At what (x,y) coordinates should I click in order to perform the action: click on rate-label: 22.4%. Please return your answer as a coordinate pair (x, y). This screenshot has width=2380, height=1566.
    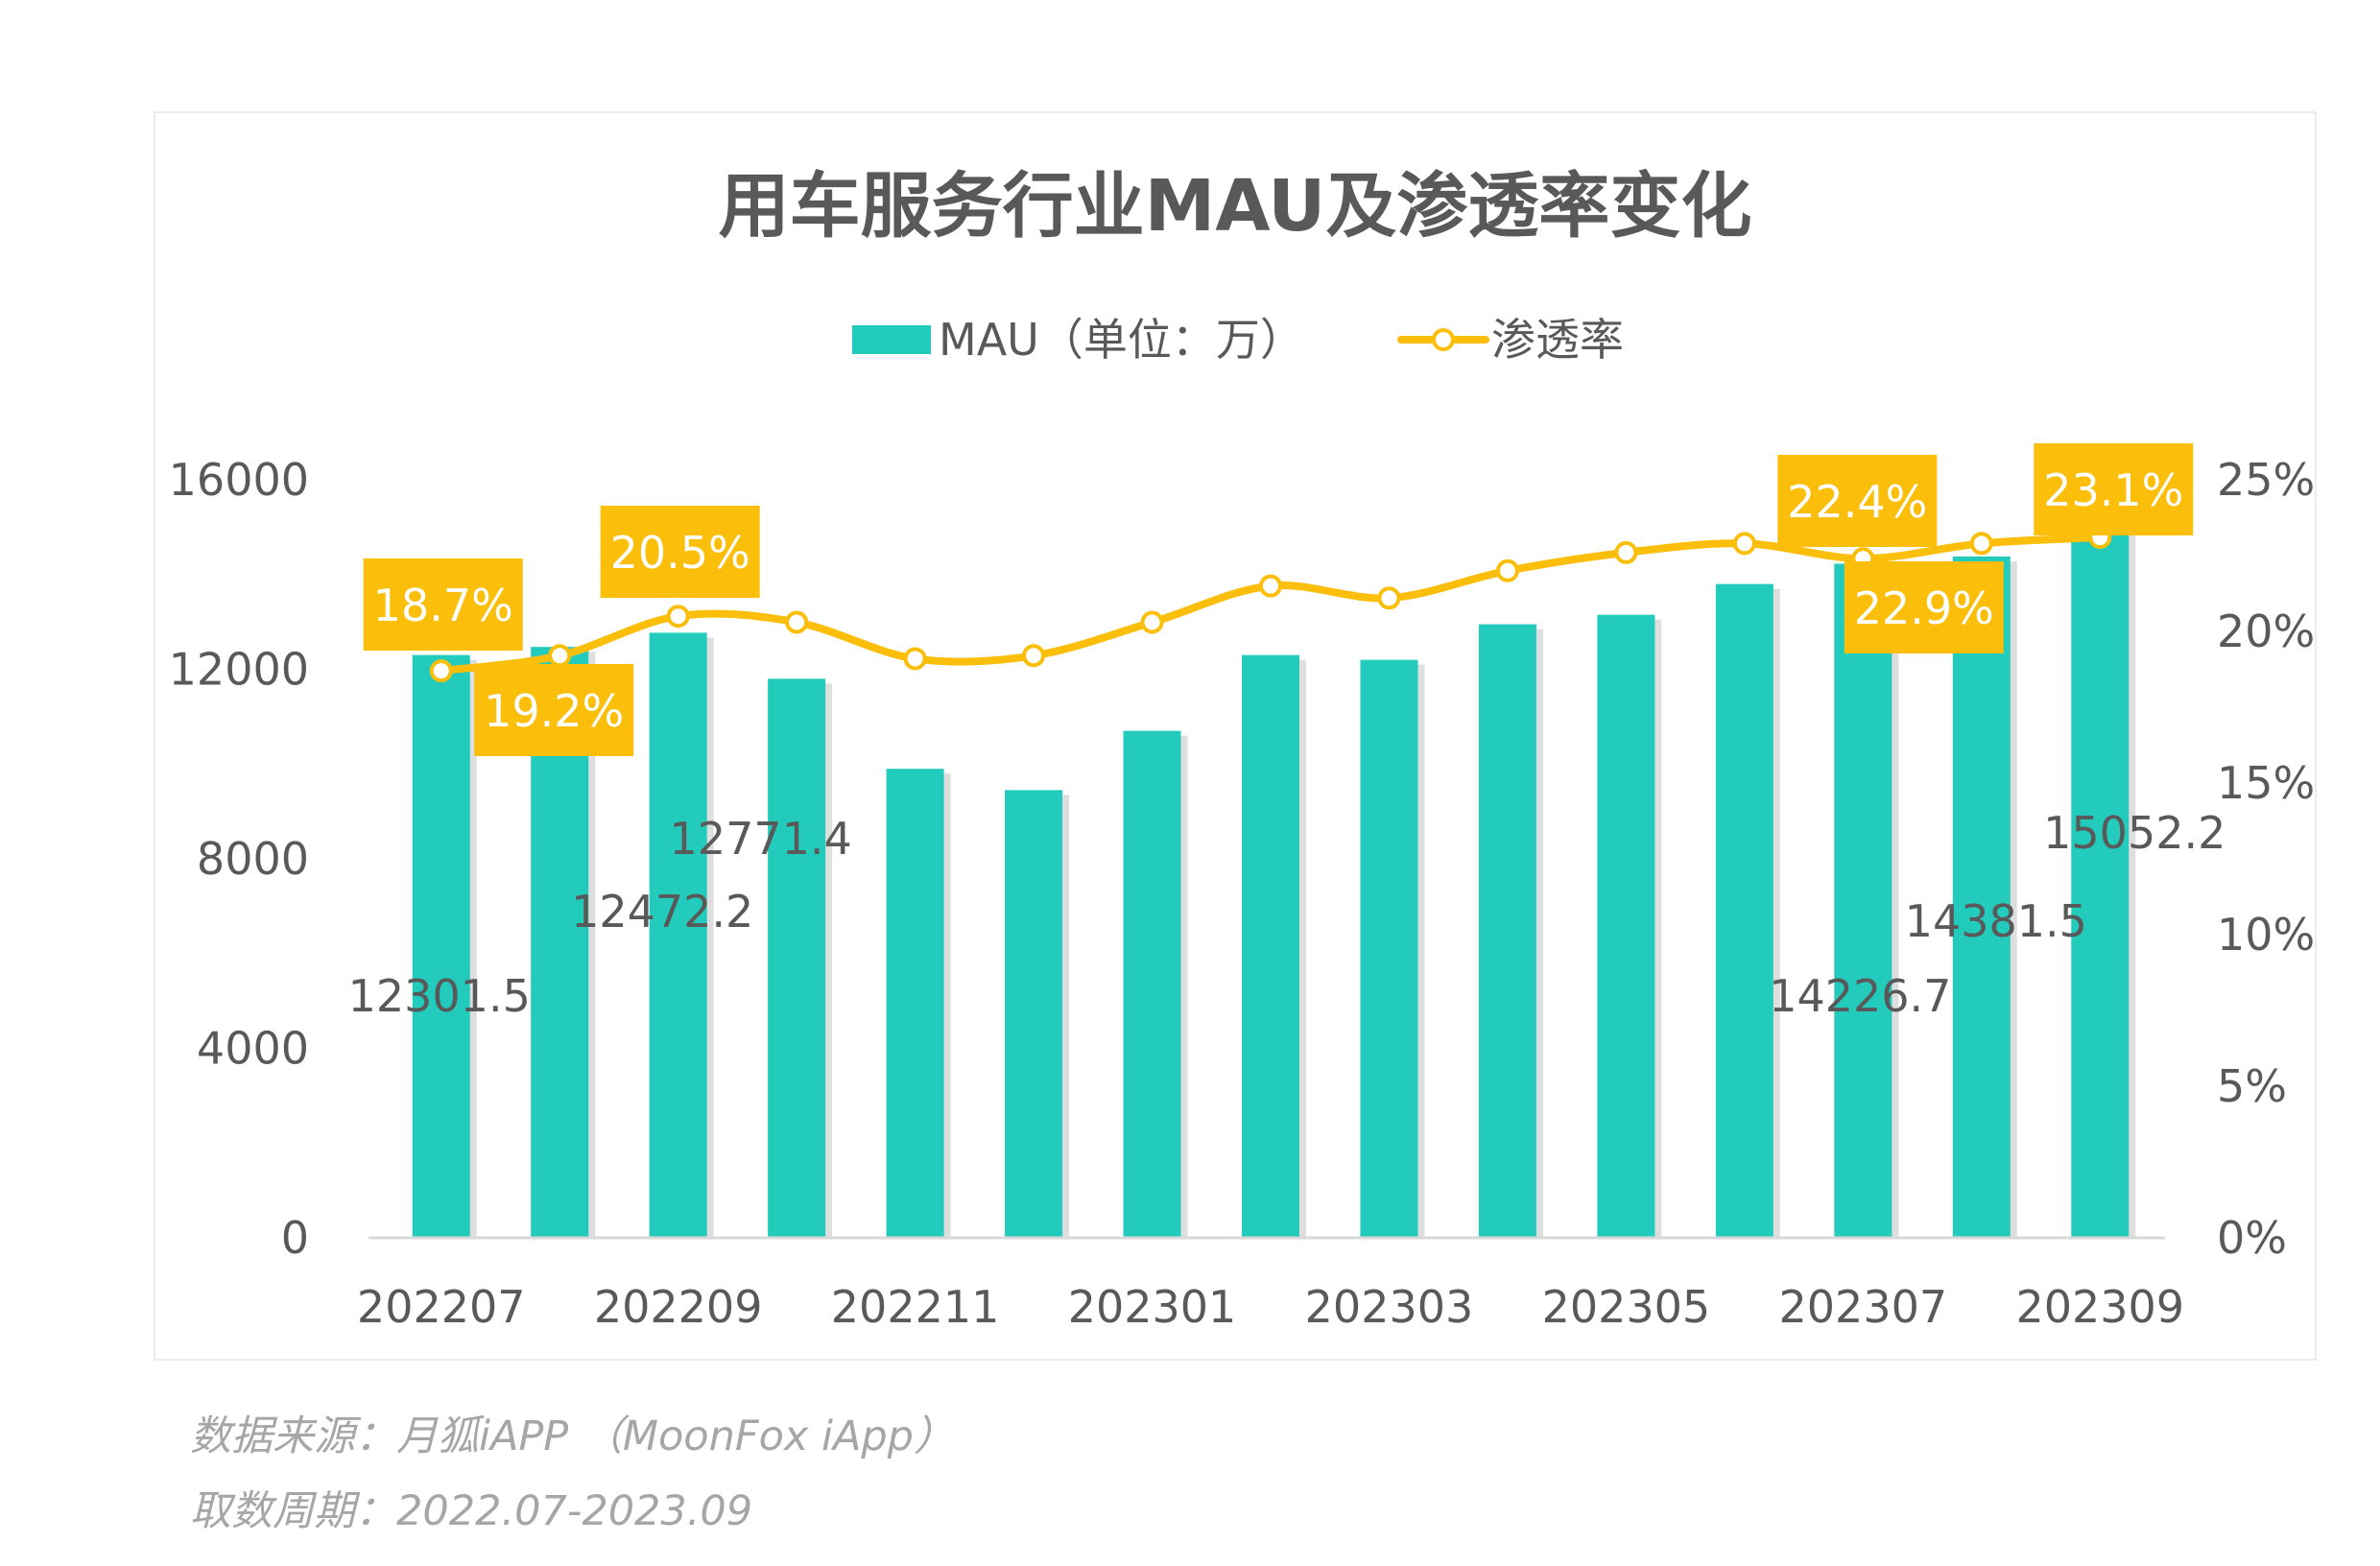
    Looking at the image, I should click on (1857, 501).